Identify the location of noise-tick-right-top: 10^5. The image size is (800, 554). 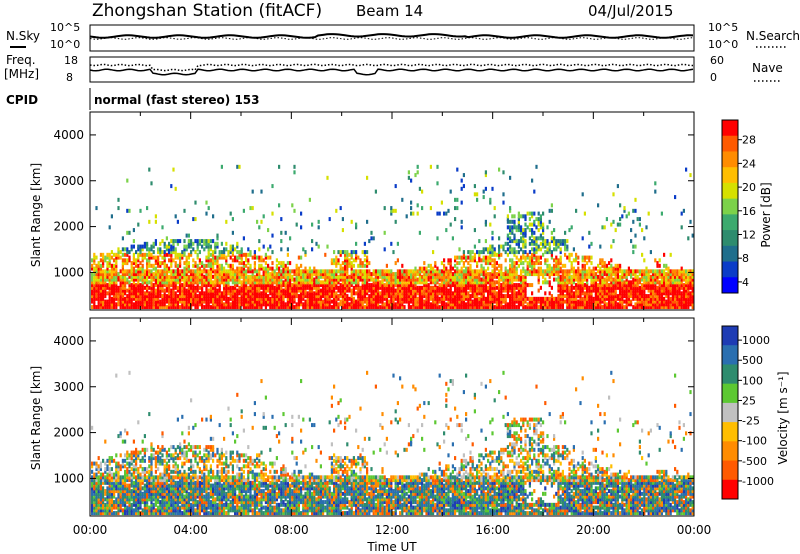
(723, 27).